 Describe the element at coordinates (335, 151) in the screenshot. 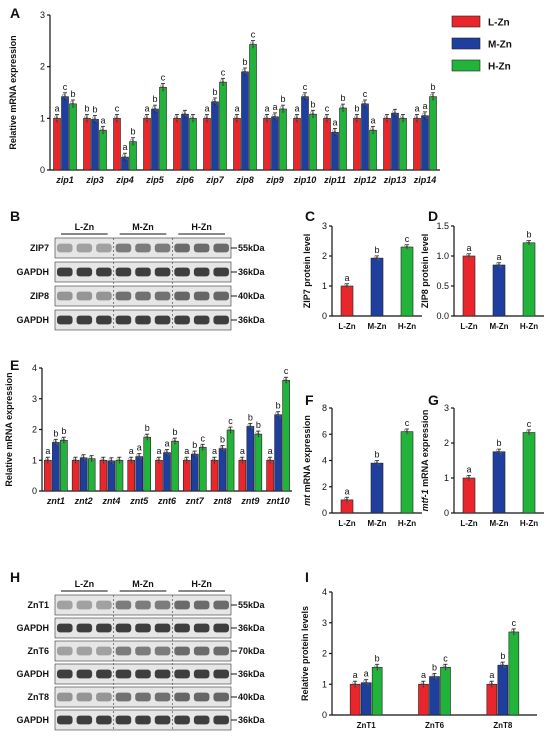

I see `bar-zip11-M-Zn` at that location.